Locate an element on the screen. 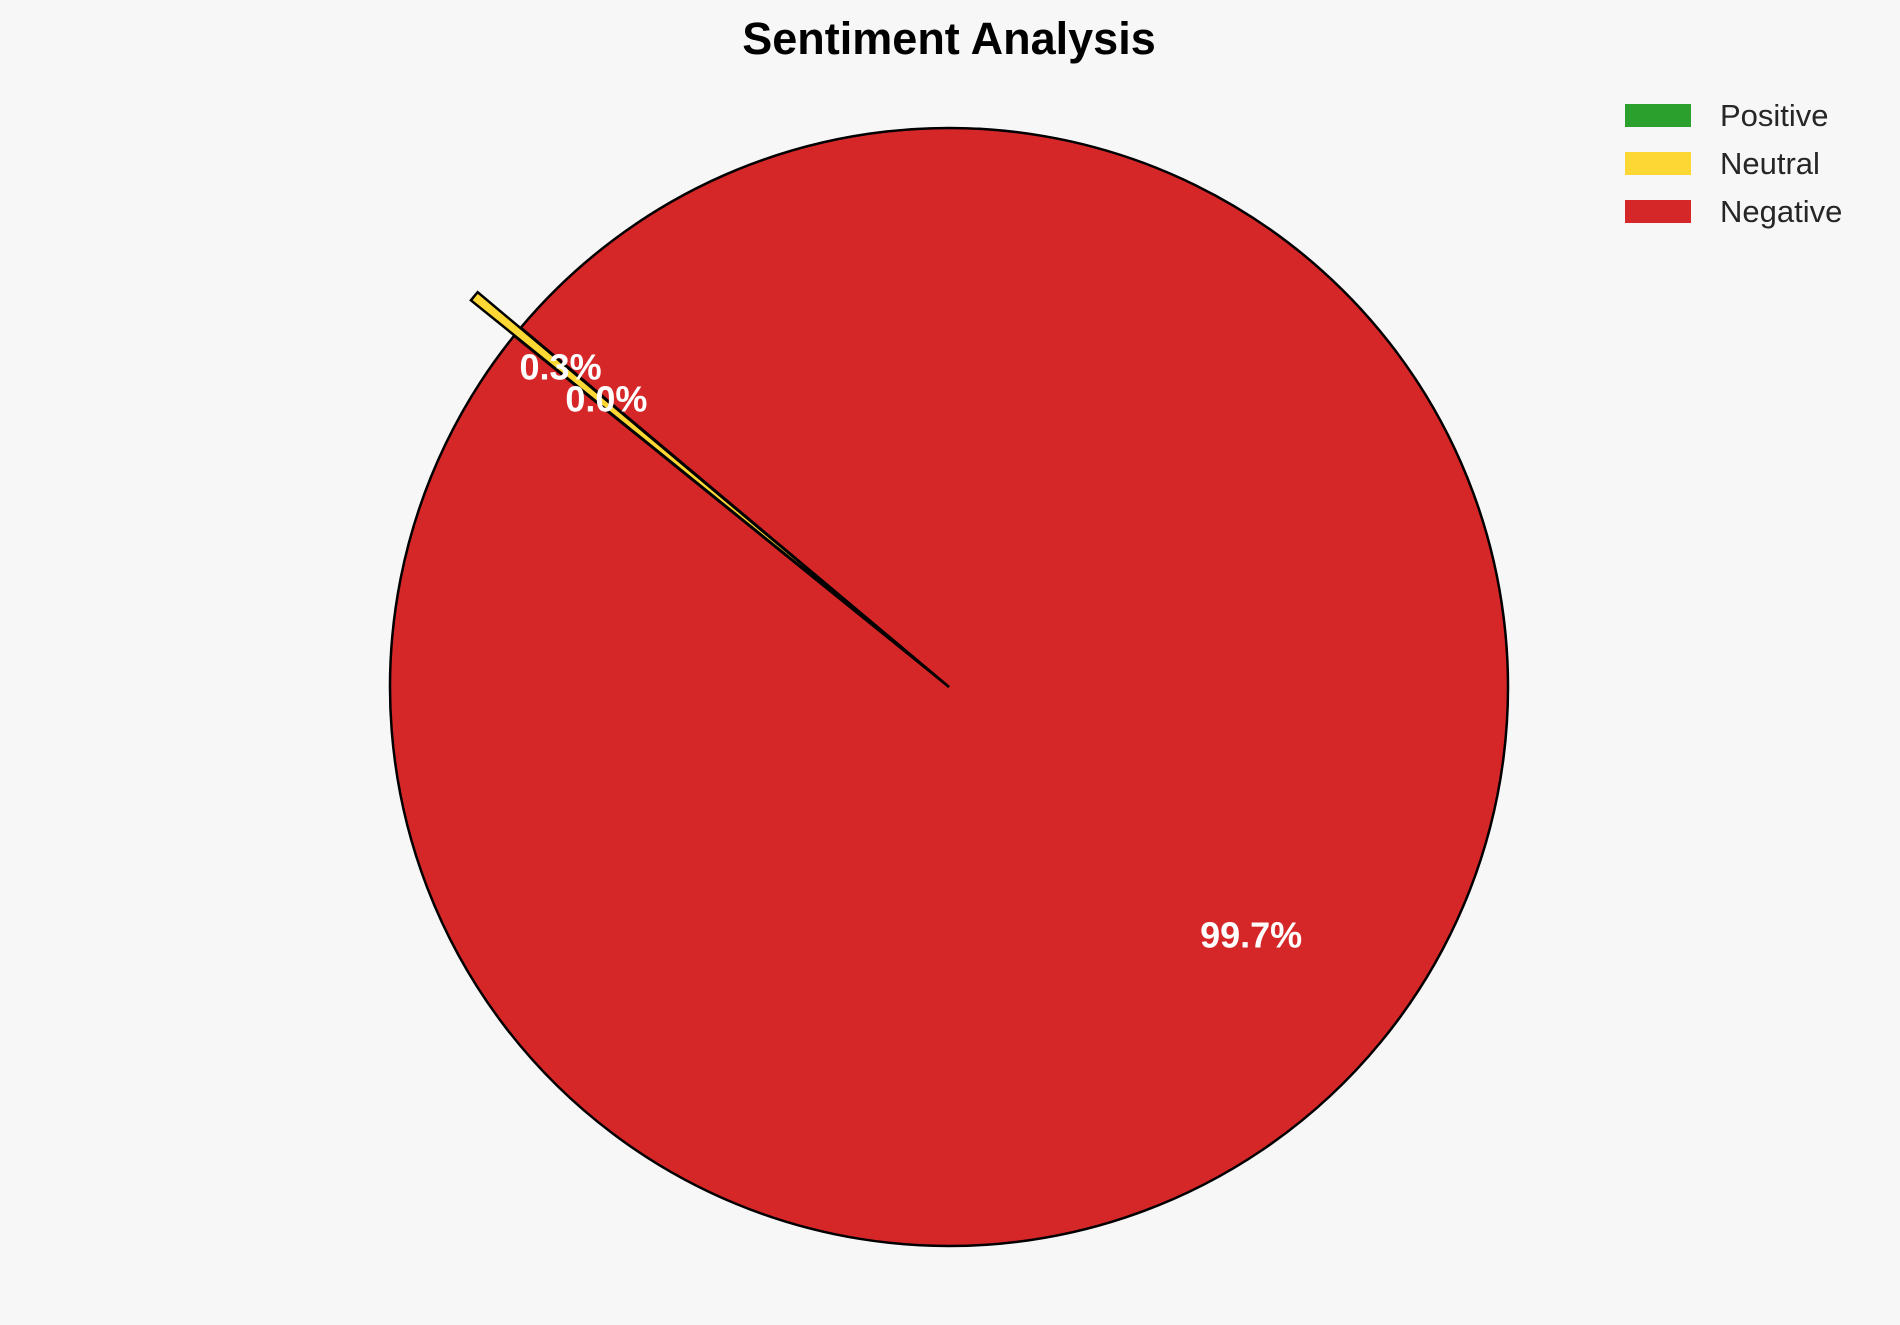 The width and height of the screenshot is (1900, 1325). pie-label-positive: 0.0% is located at coordinates (606, 399).